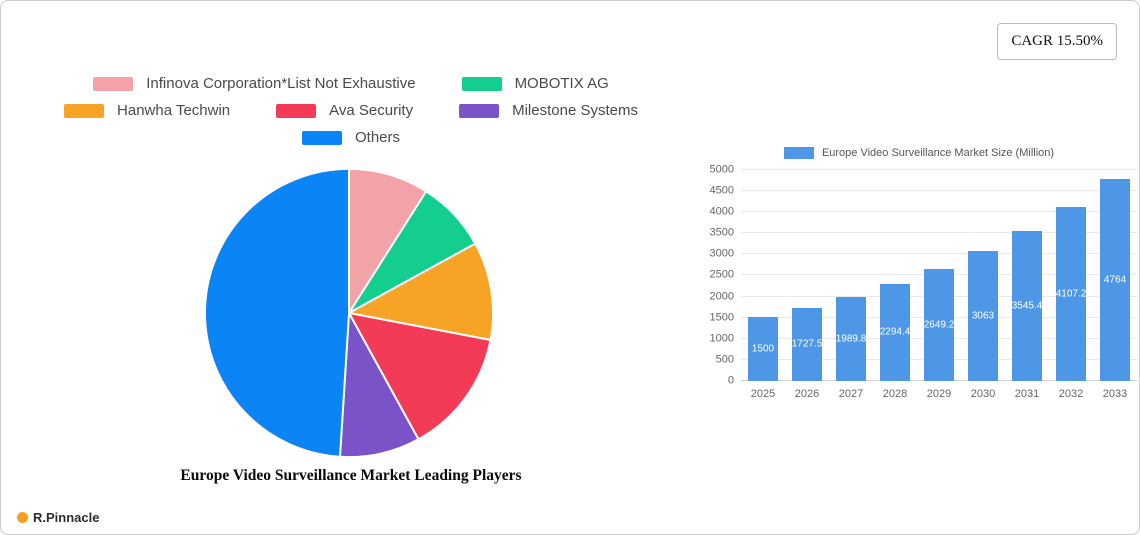  I want to click on bar-cell: 4764, so click(1115, 275).